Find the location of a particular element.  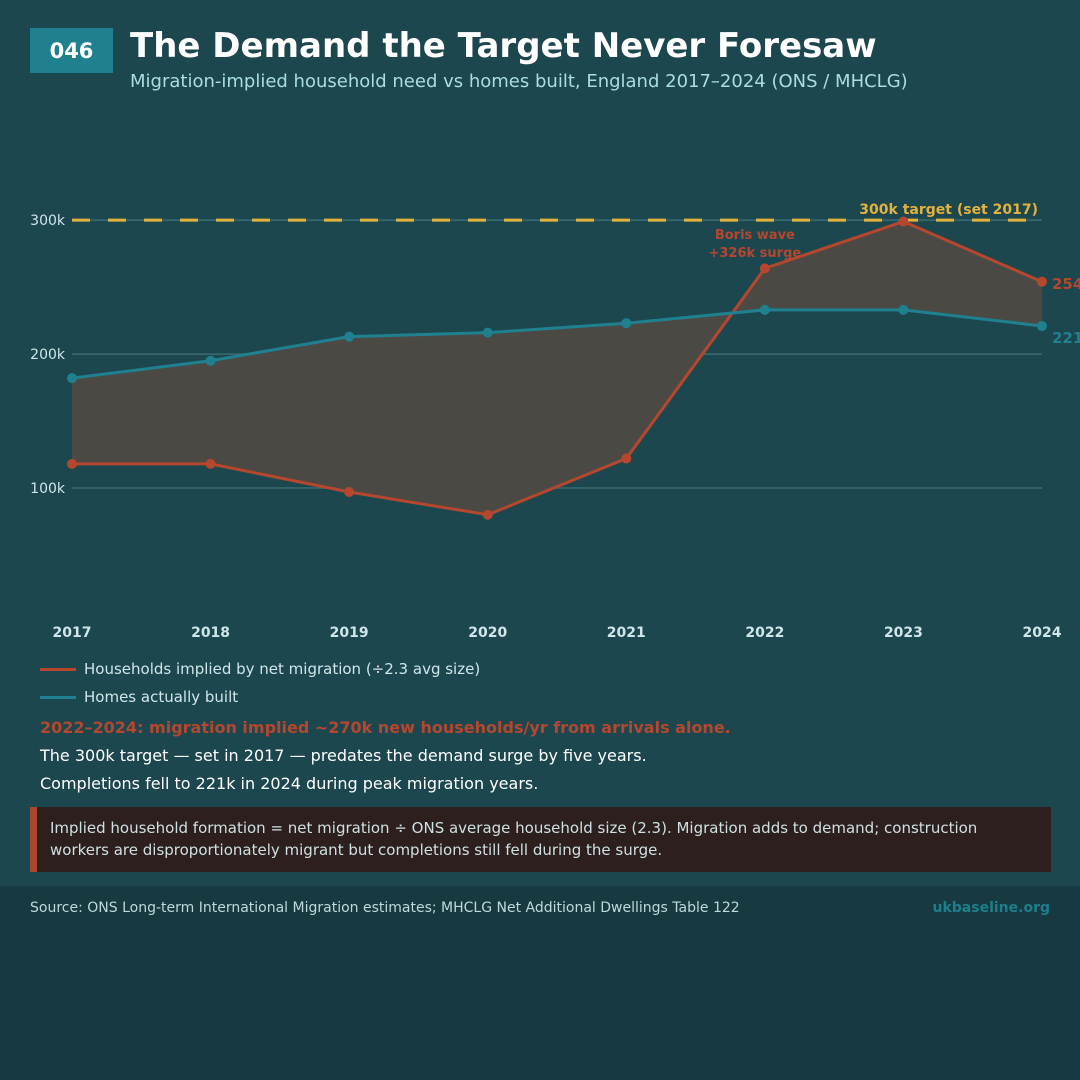

x-tick-label: 2020 is located at coordinates (487, 633).